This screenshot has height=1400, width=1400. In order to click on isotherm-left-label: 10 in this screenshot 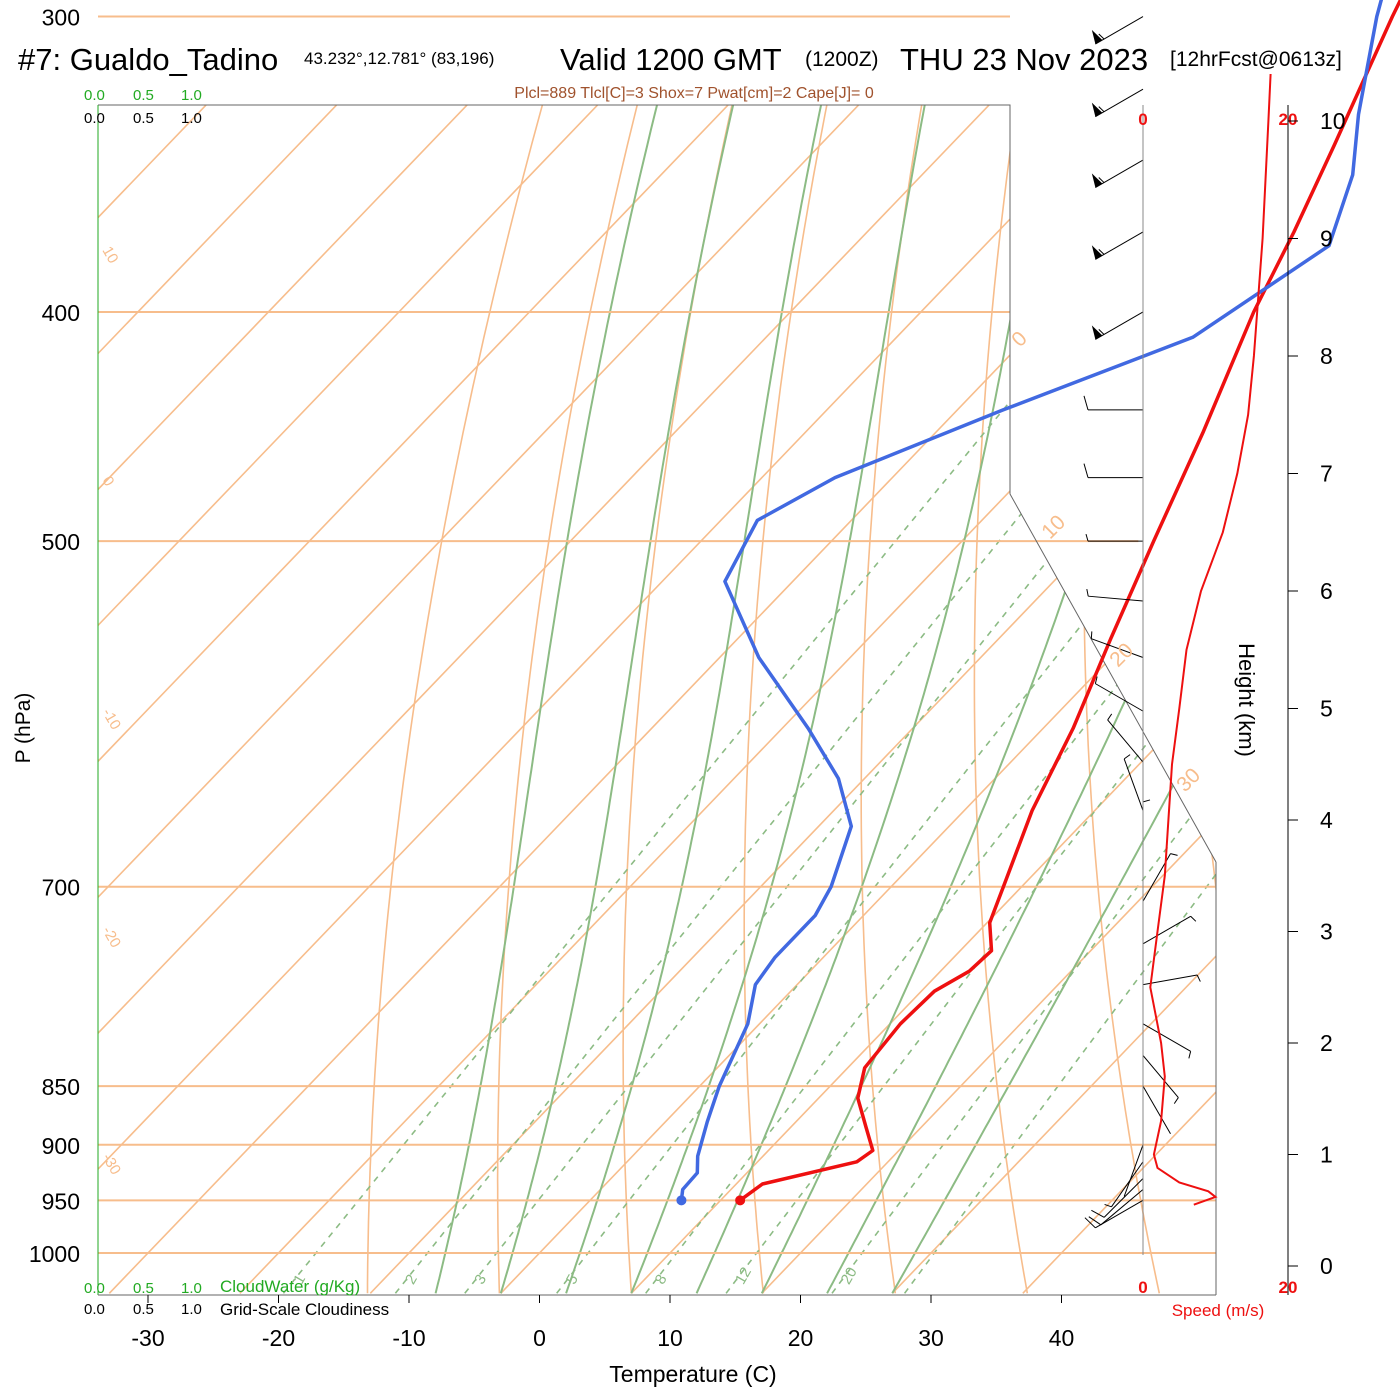, I will do `click(110, 255)`.